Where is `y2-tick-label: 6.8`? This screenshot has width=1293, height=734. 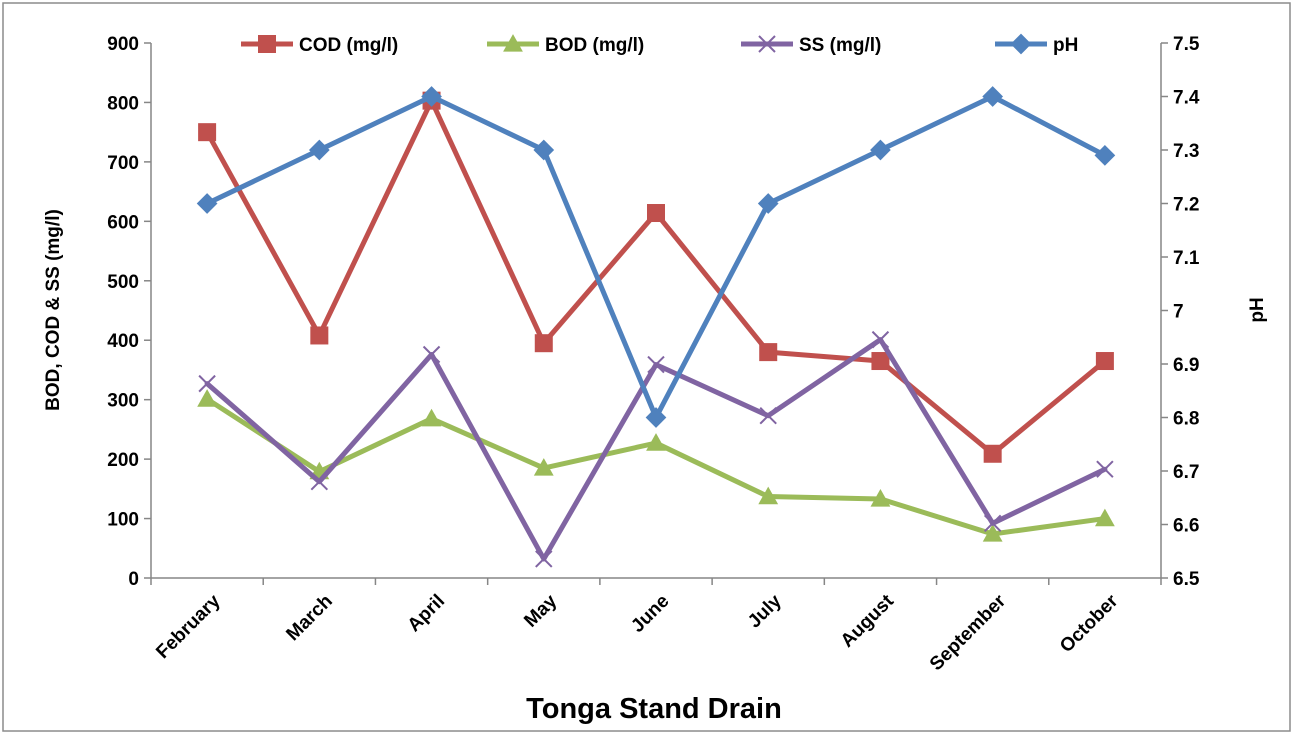
y2-tick-label: 6.8 is located at coordinates (1186, 419).